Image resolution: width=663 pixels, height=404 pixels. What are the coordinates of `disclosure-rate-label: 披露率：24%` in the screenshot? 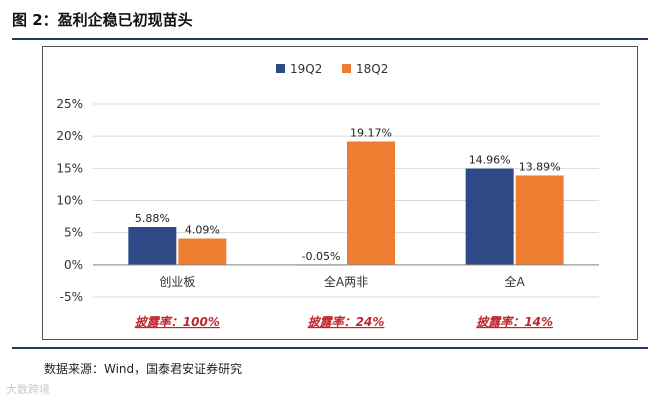 It's located at (346, 322).